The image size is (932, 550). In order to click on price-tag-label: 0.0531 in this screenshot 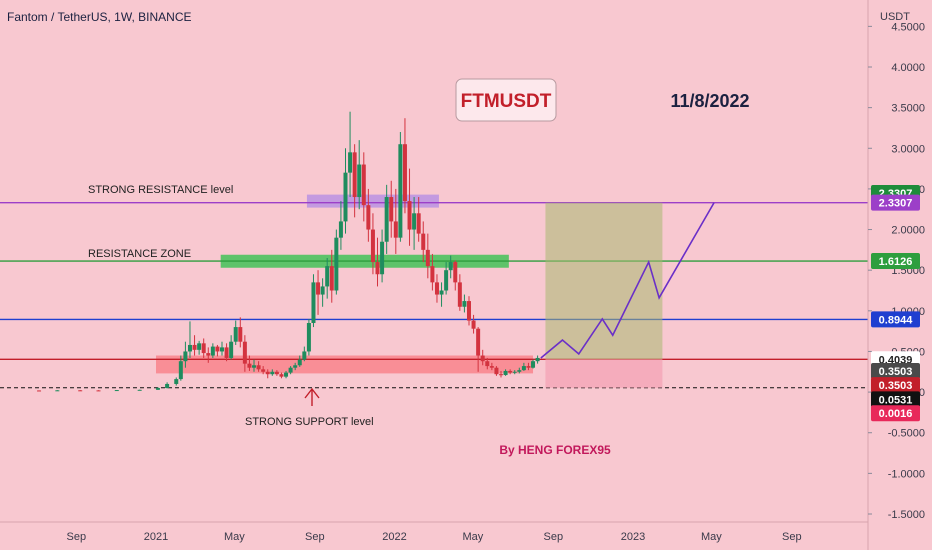, I will do `click(896, 400)`.